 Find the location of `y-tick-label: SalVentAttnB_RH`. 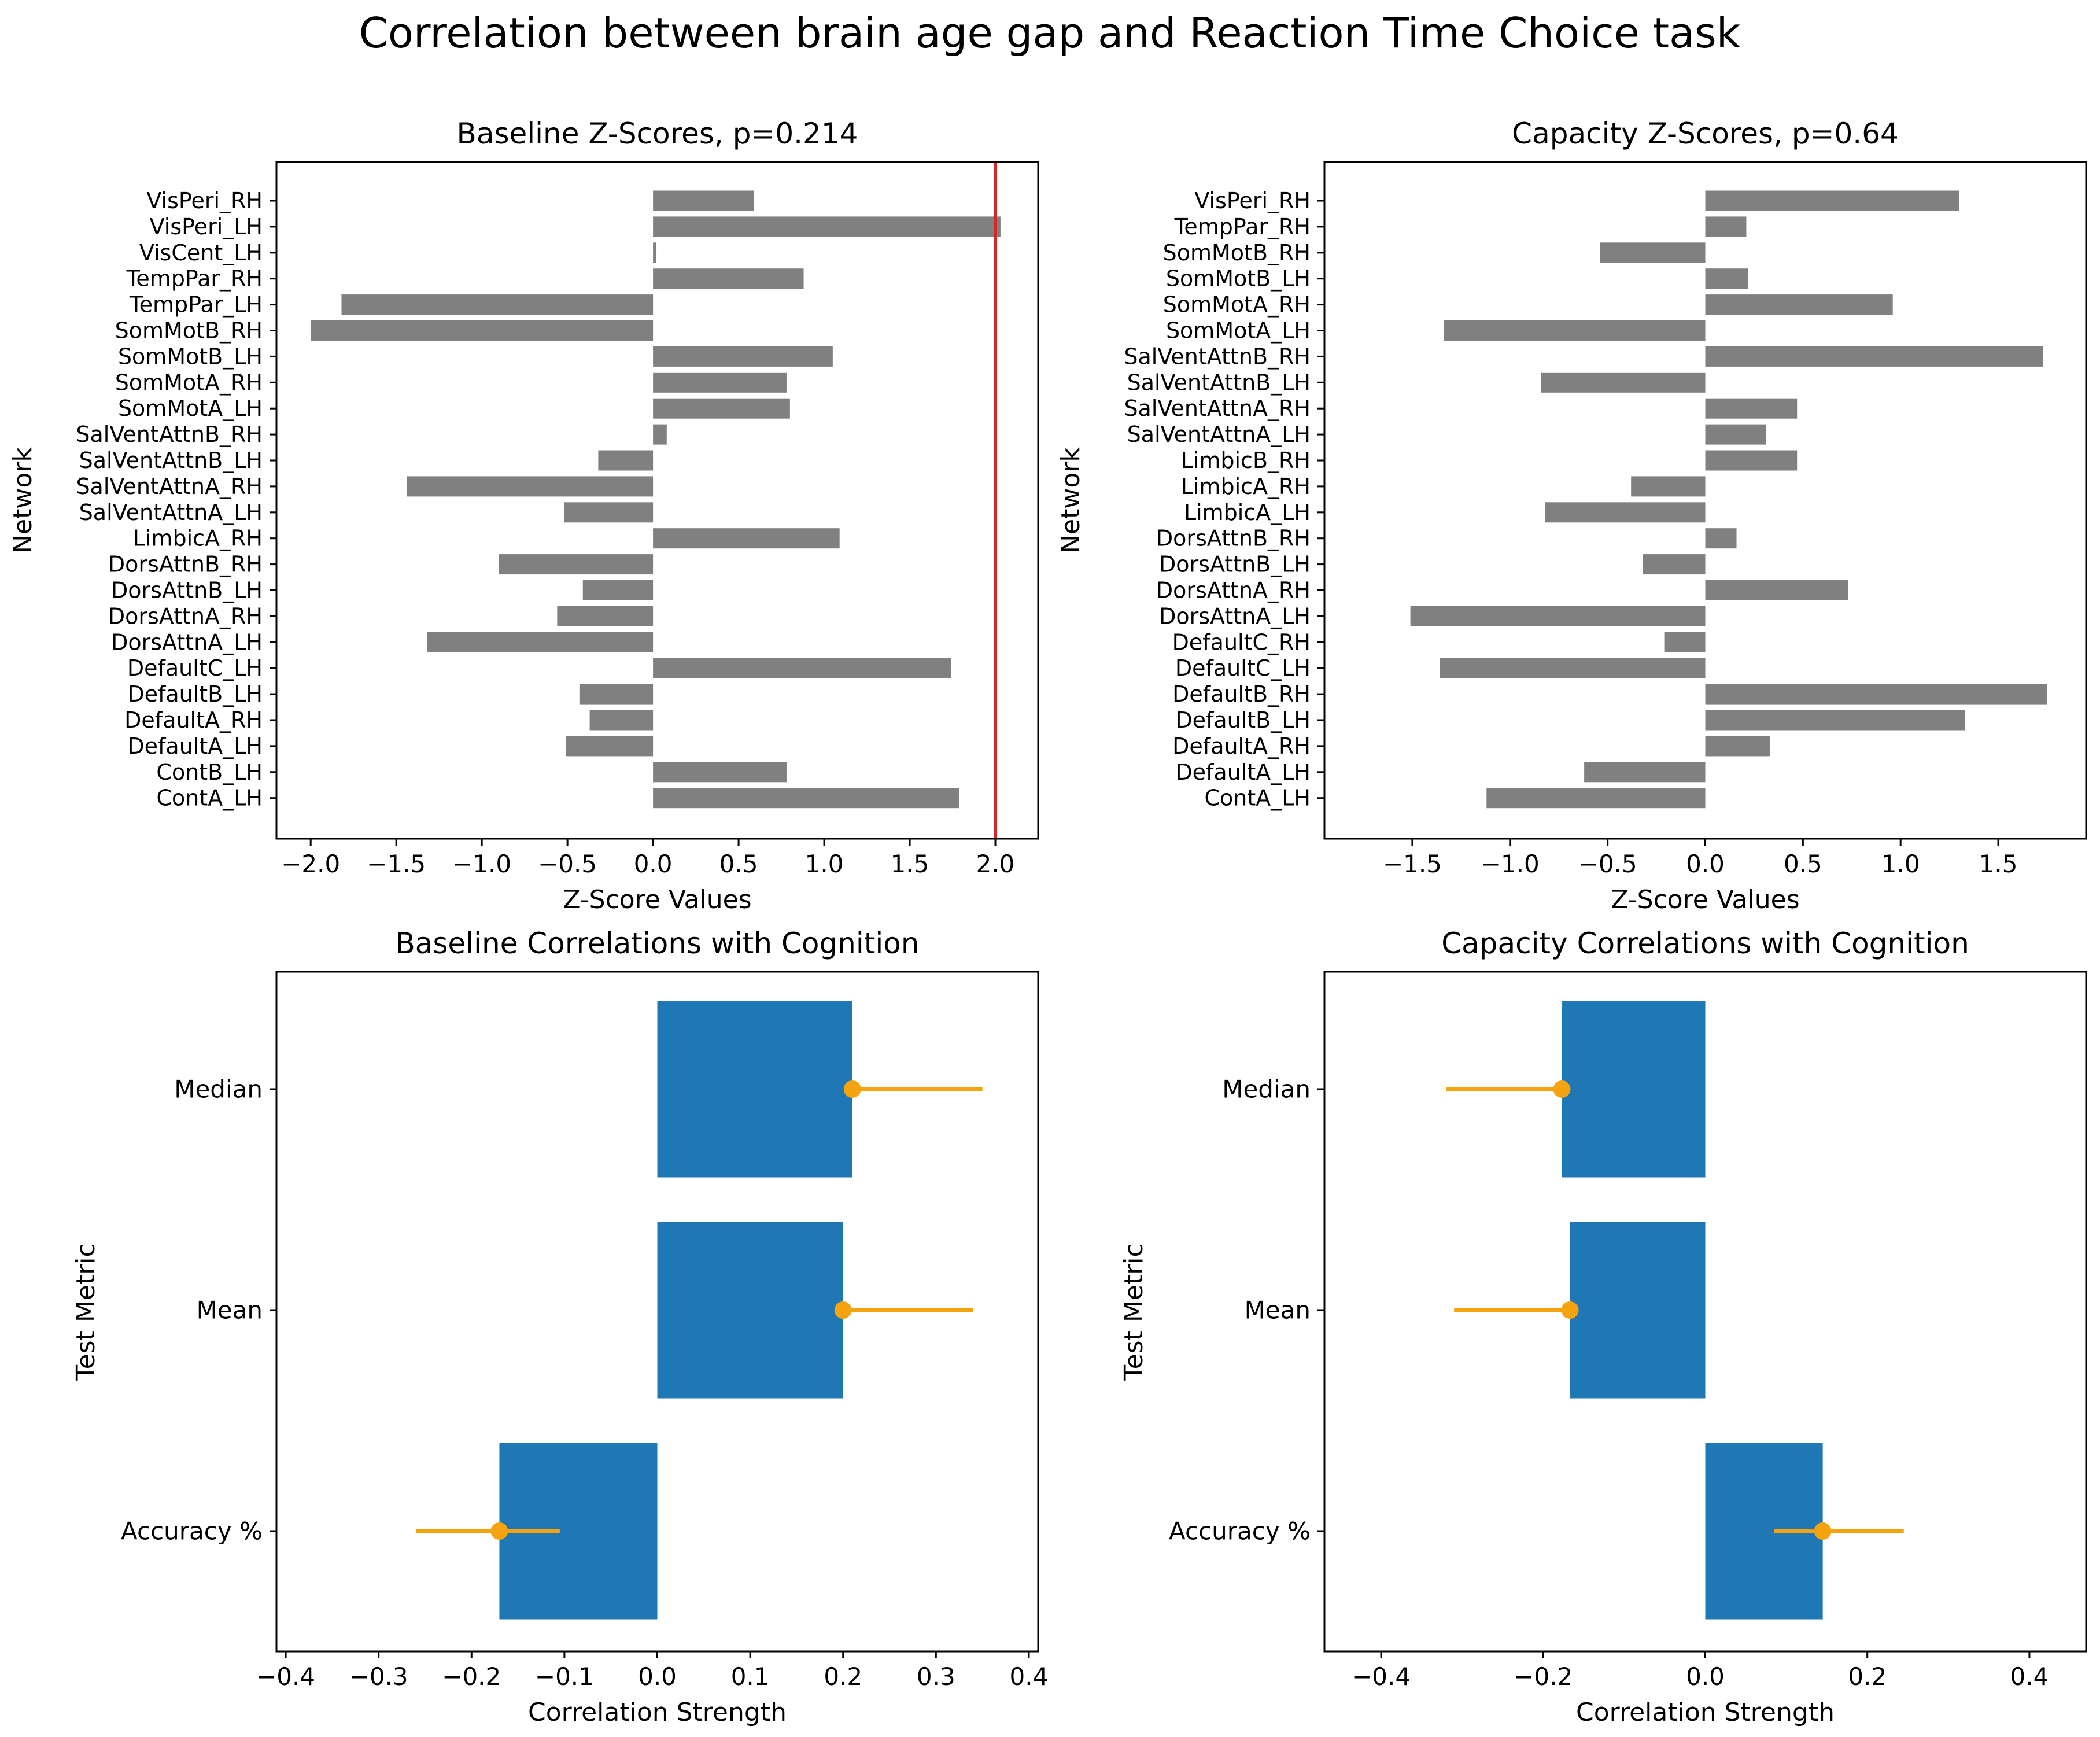

y-tick-label: SalVentAttnB_RH is located at coordinates (169, 434).